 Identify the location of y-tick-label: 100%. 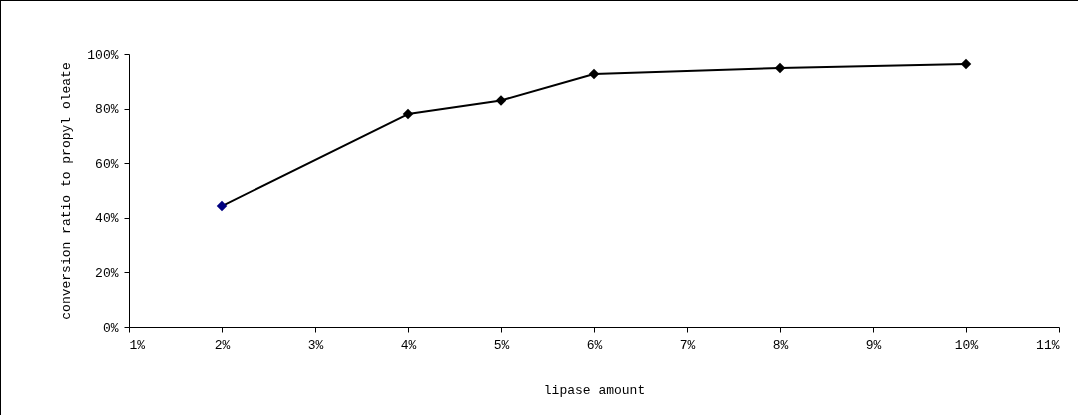
(103, 55).